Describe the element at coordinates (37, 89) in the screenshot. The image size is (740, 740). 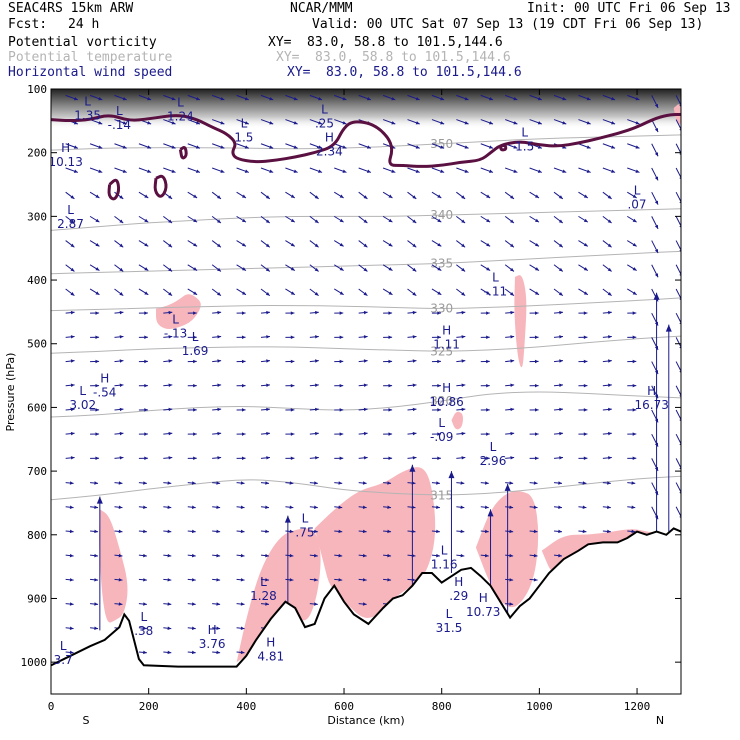
I see `y-tick-label: 100` at that location.